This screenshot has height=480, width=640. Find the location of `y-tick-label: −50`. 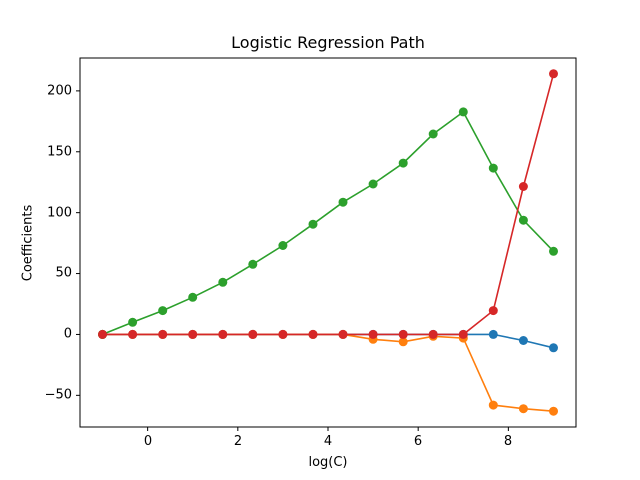

y-tick-label: −50 is located at coordinates (58, 395).